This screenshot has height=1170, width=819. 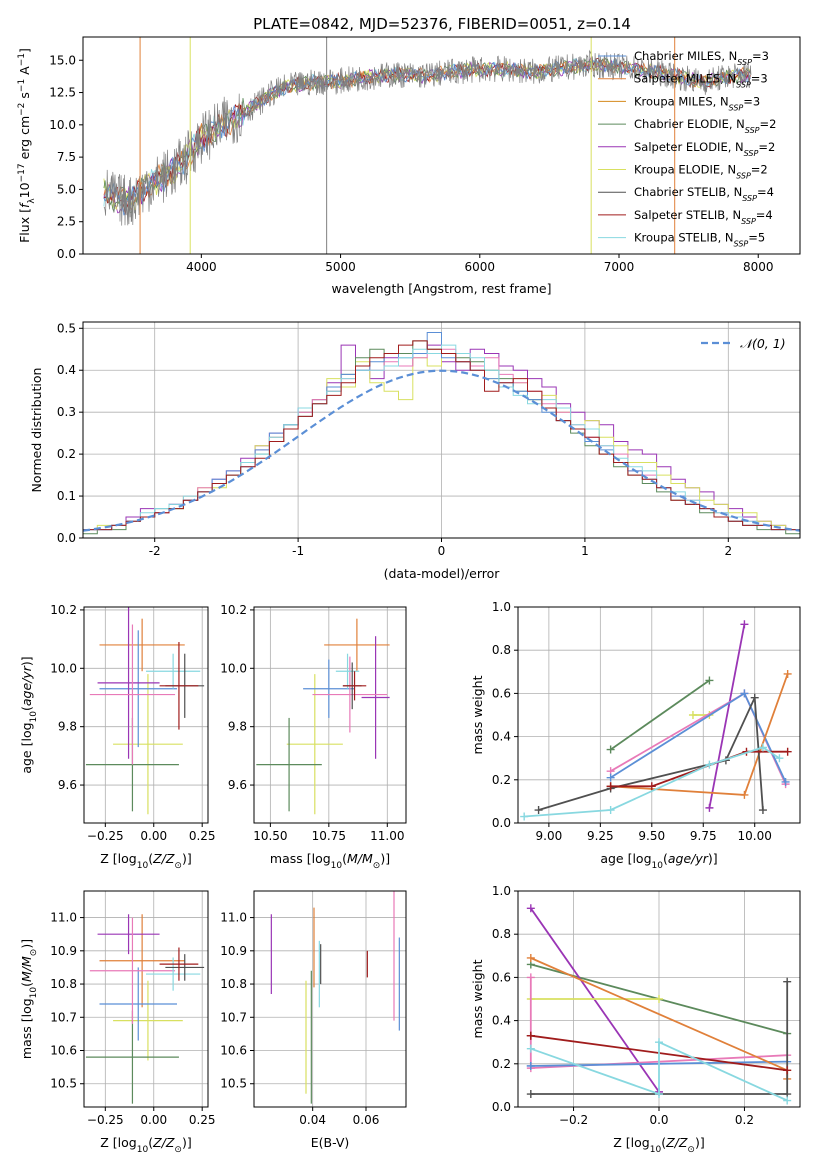 What do you see at coordinates (701, 58) in the screenshot?
I see `legend-label: Chabrier MILES, NSSP=3` at bounding box center [701, 58].